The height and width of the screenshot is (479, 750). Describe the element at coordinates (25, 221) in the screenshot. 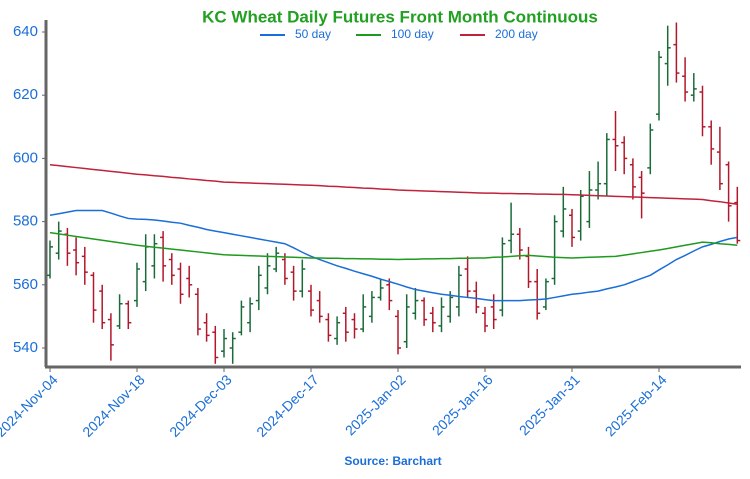

I see `y-tick-label: 580` at that location.